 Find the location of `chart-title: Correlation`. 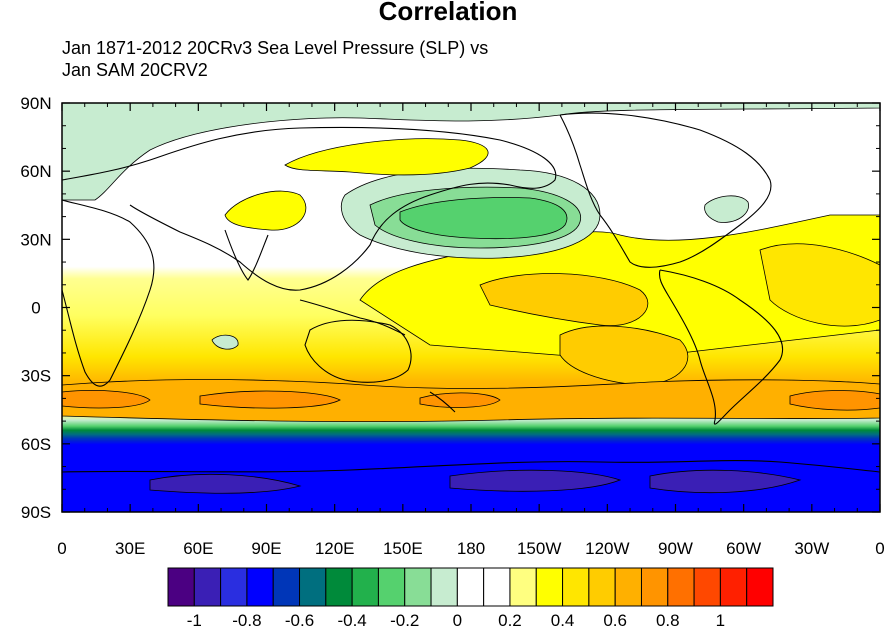

chart-title: Correlation is located at coordinates (448, 13).